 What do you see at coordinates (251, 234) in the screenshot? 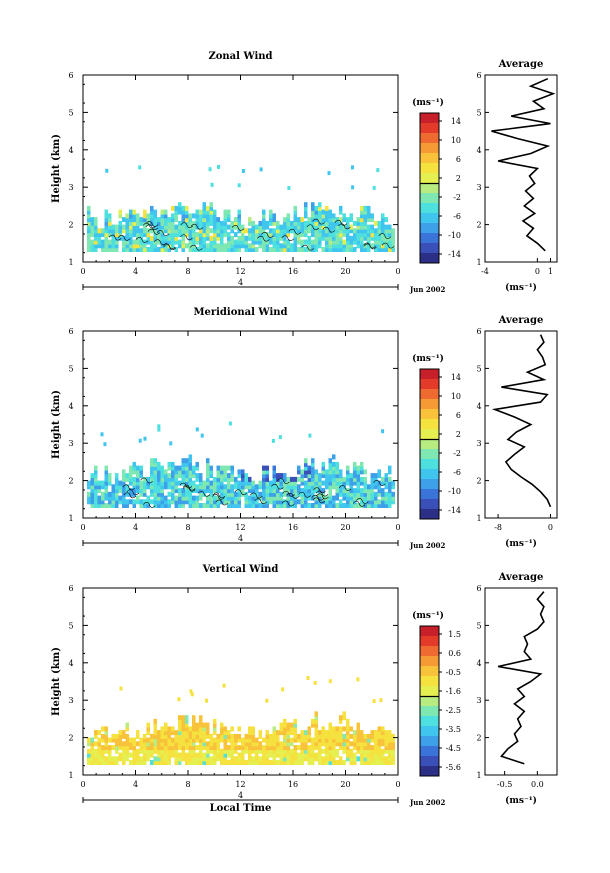
I see `zonal-contours` at bounding box center [251, 234].